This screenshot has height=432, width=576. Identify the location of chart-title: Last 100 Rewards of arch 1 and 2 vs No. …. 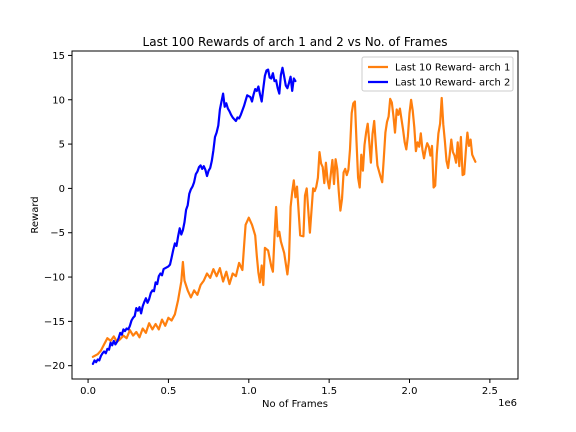
(295, 42).